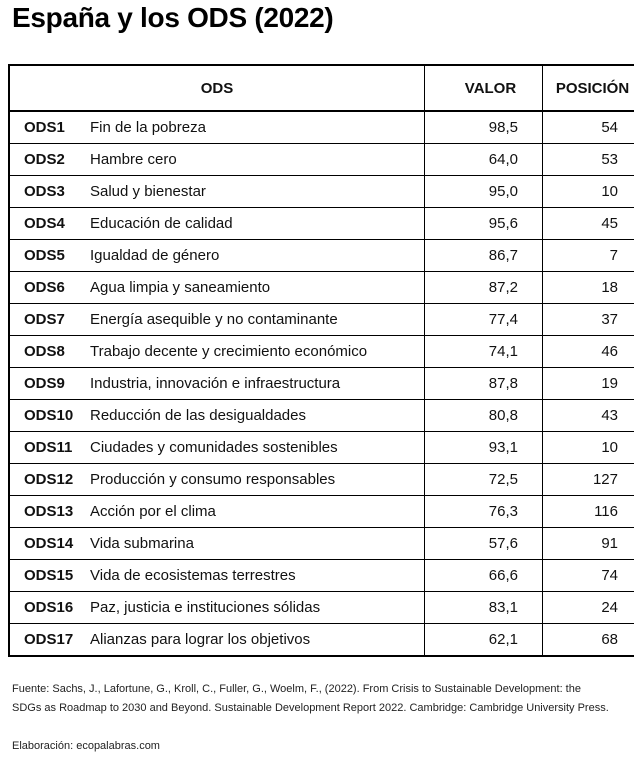 This screenshot has width=634, height=765. What do you see at coordinates (483, 511) in the screenshot?
I see `valor-cell: 76,3` at bounding box center [483, 511].